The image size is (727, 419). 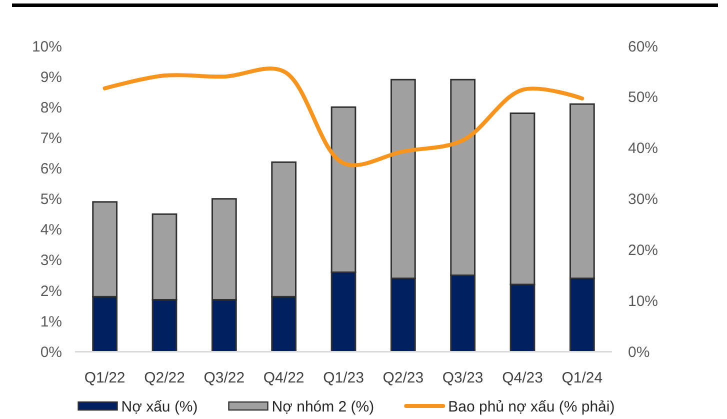 What do you see at coordinates (51, 321) in the screenshot?
I see `y-tick-label: 1%` at bounding box center [51, 321].